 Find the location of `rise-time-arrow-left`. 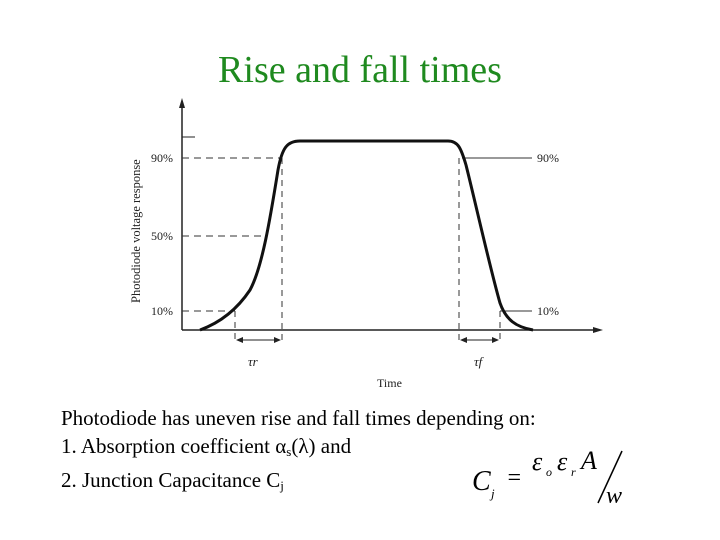

rise-time-arrow-left is located at coordinates (239, 340).